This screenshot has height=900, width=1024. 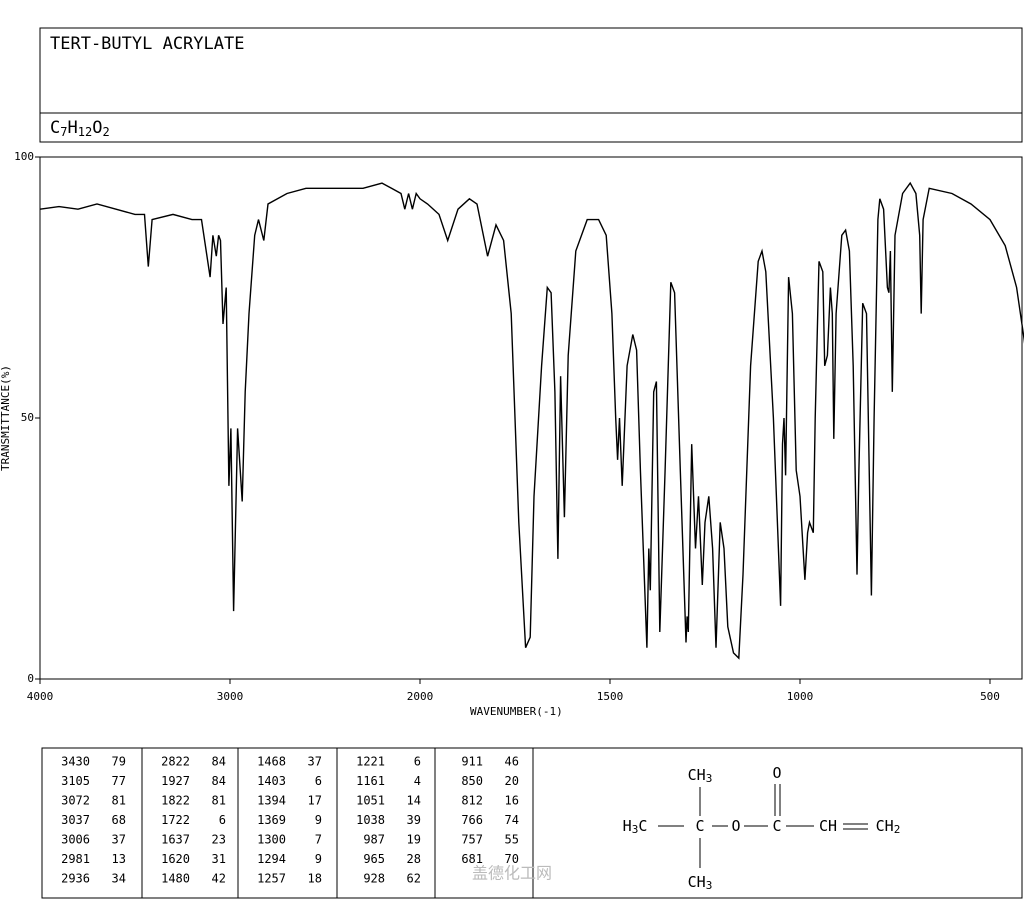 I want to click on formula-element: C, so click(x=55, y=128).